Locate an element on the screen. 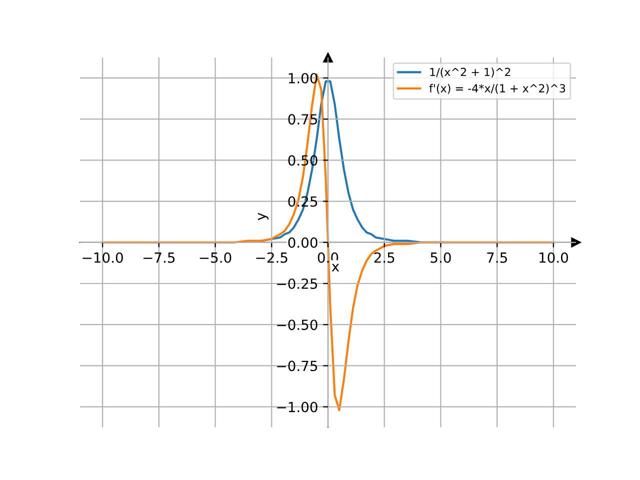  y-axis-title: y is located at coordinates (263, 216).